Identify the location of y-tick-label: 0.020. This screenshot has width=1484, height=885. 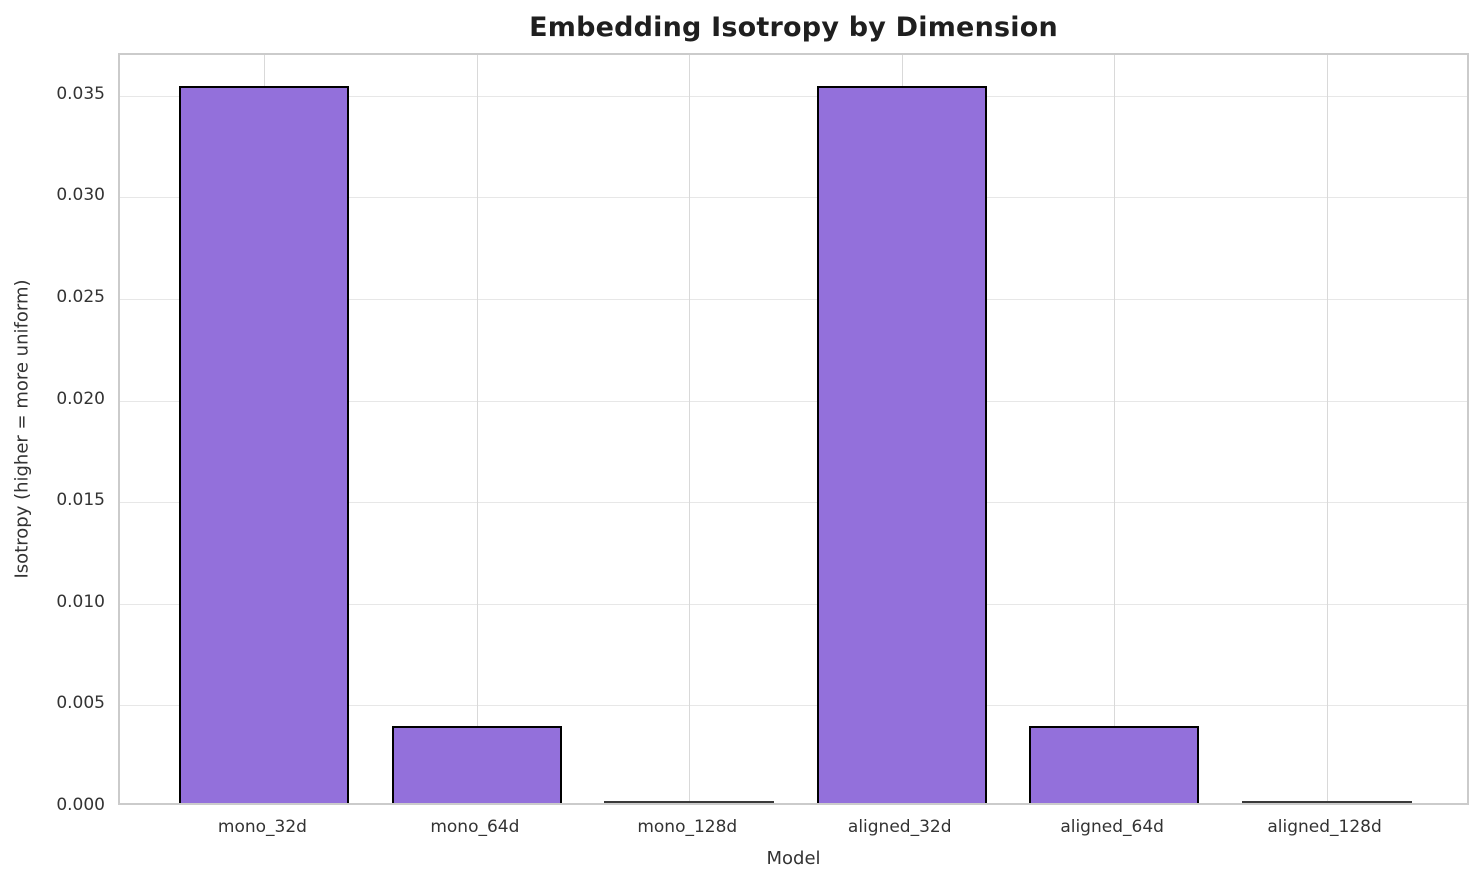
(80, 398).